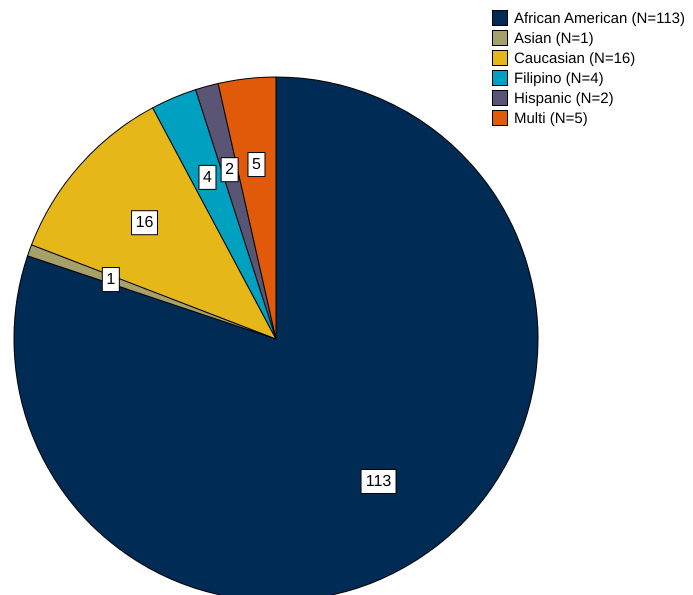 The image size is (693, 595). Describe the element at coordinates (599, 18) in the screenshot. I see `legend-label: African American (N=113)` at that location.